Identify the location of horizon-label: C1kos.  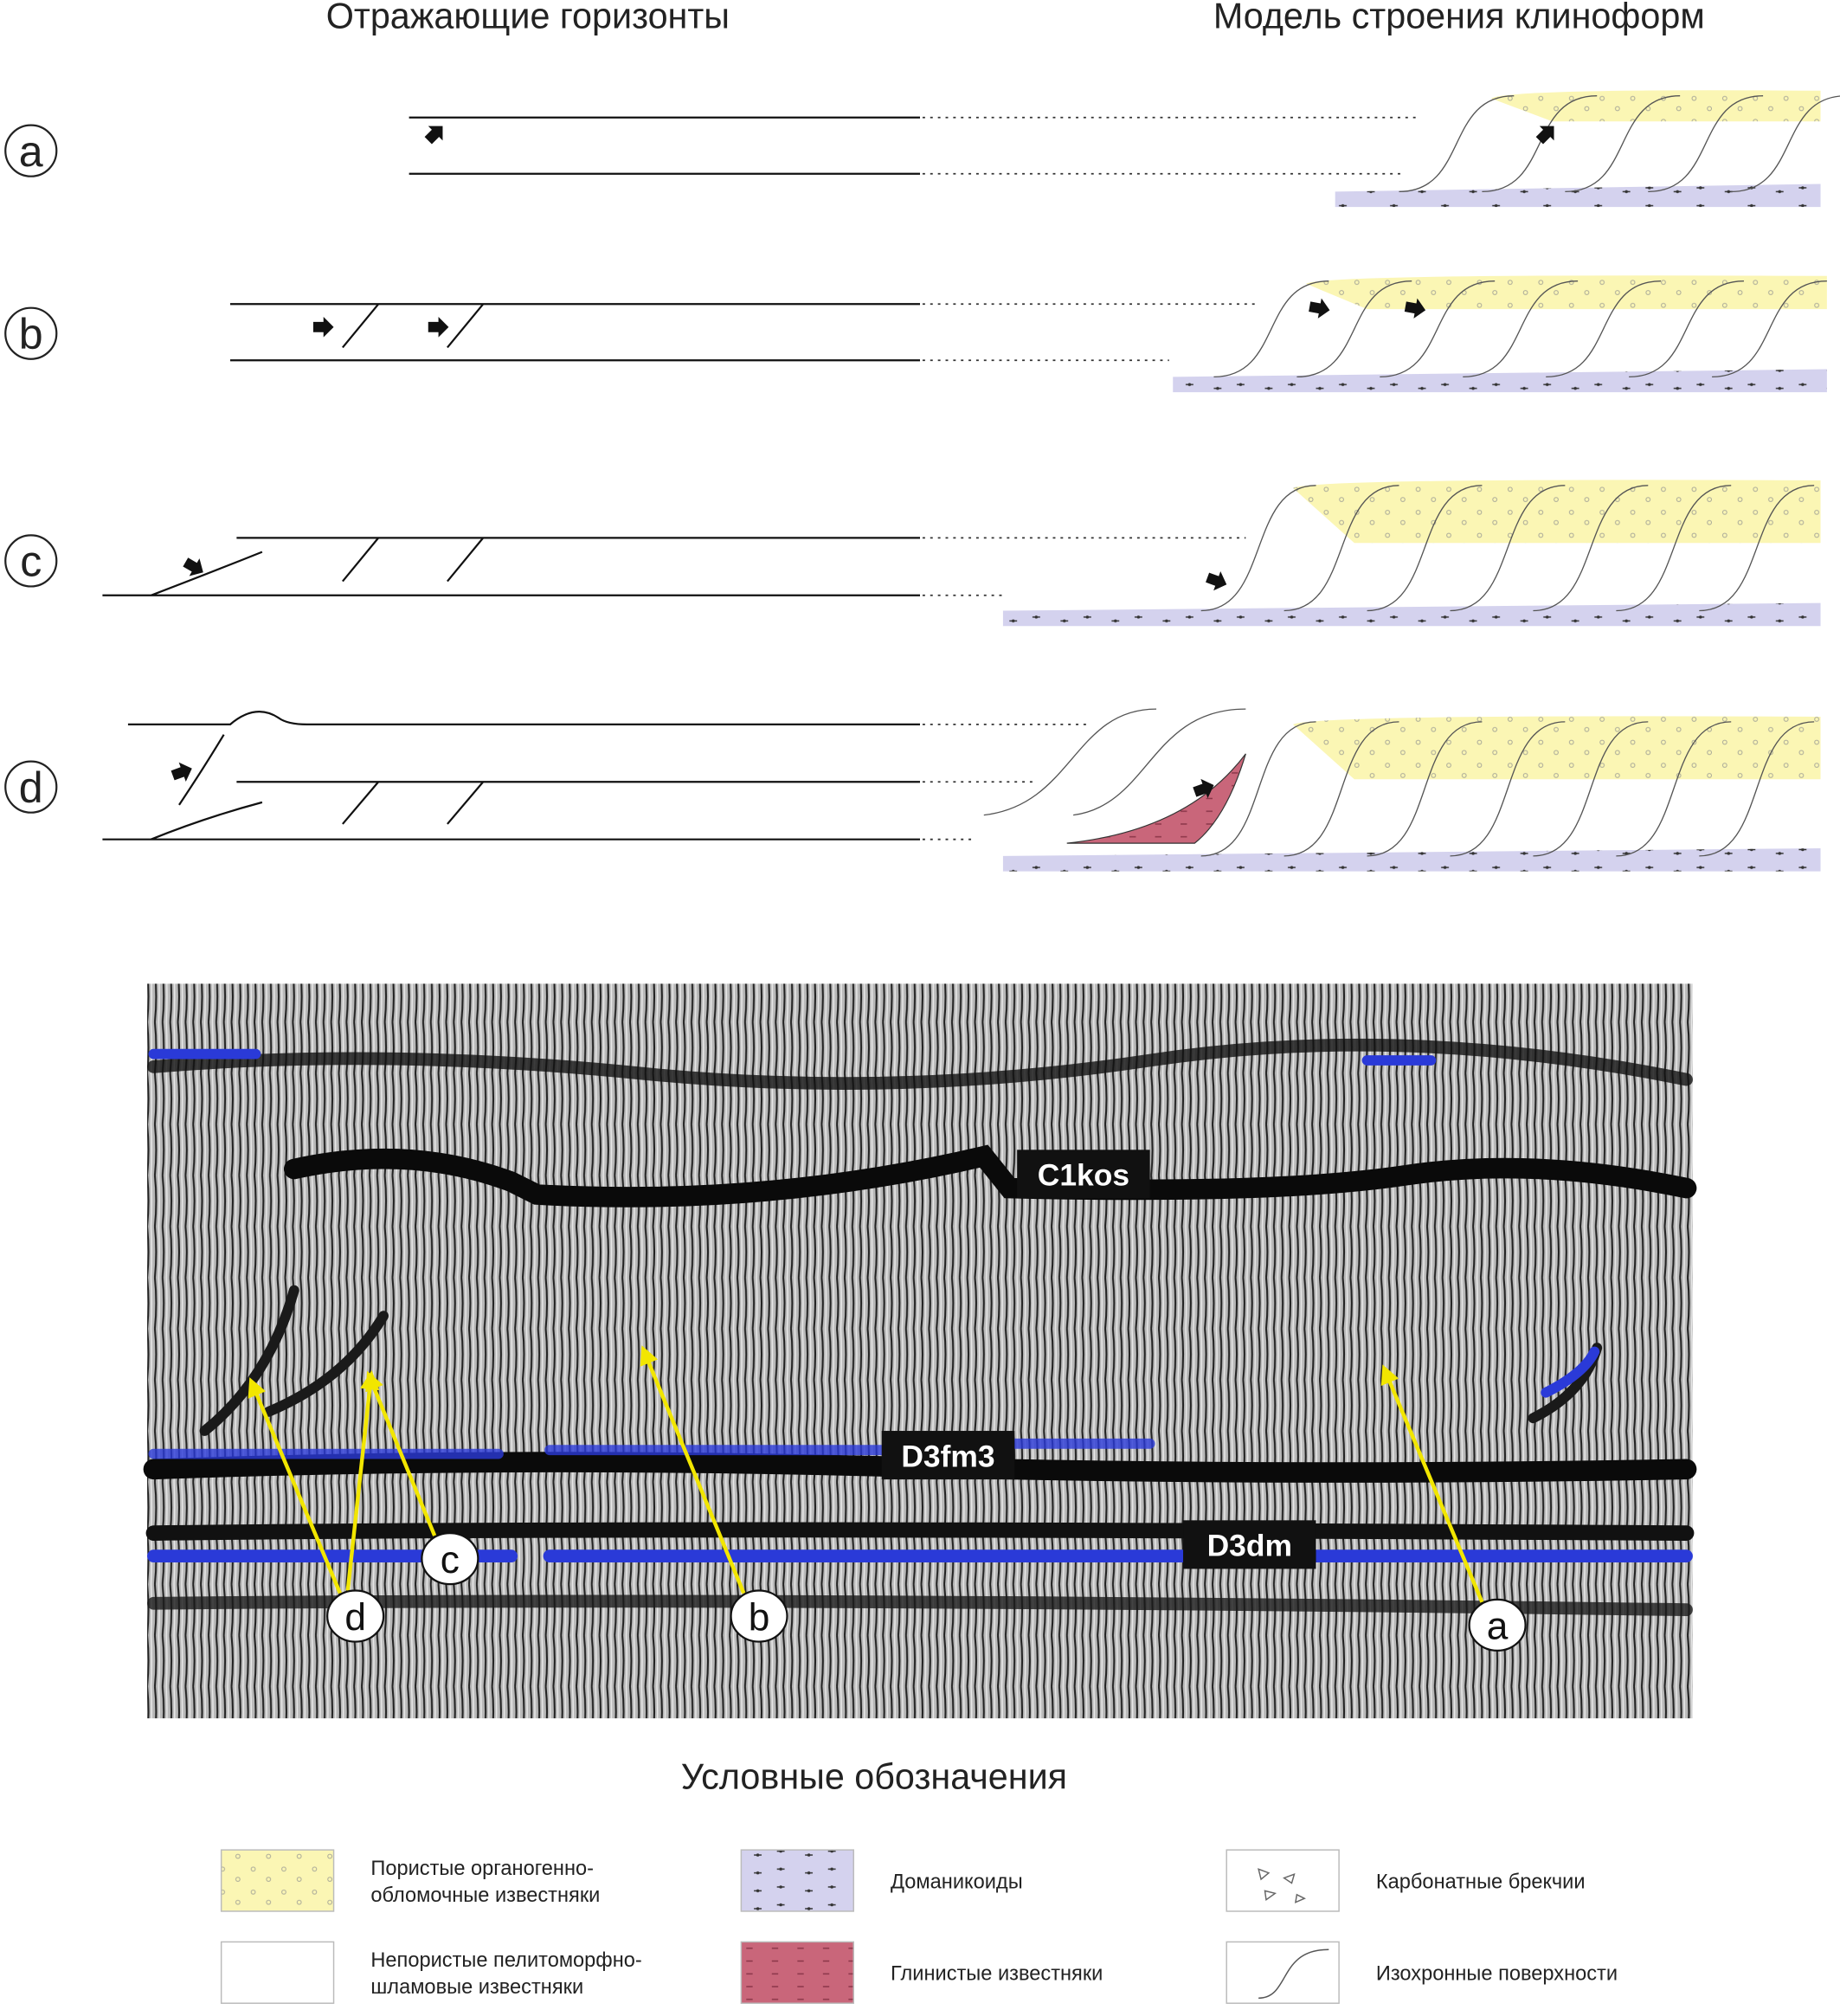
(1083, 1175).